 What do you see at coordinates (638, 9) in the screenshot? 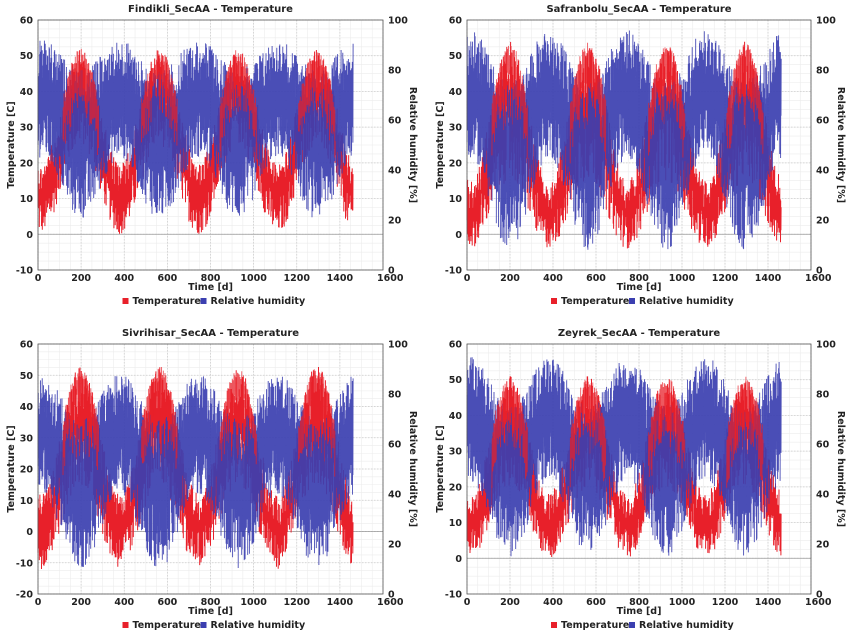
I see `chart-title: Safranbolu_SecAA - Temperature` at bounding box center [638, 9].